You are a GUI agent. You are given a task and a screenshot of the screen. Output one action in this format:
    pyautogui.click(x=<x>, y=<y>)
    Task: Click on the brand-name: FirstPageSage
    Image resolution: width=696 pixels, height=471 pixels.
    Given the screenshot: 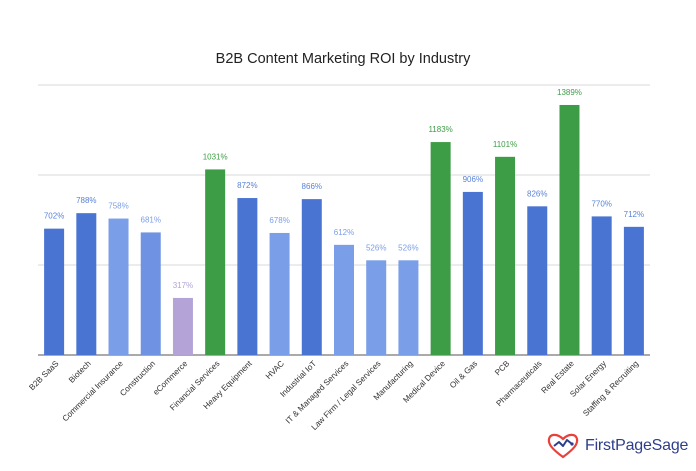 What is the action you would take?
    pyautogui.click(x=637, y=445)
    